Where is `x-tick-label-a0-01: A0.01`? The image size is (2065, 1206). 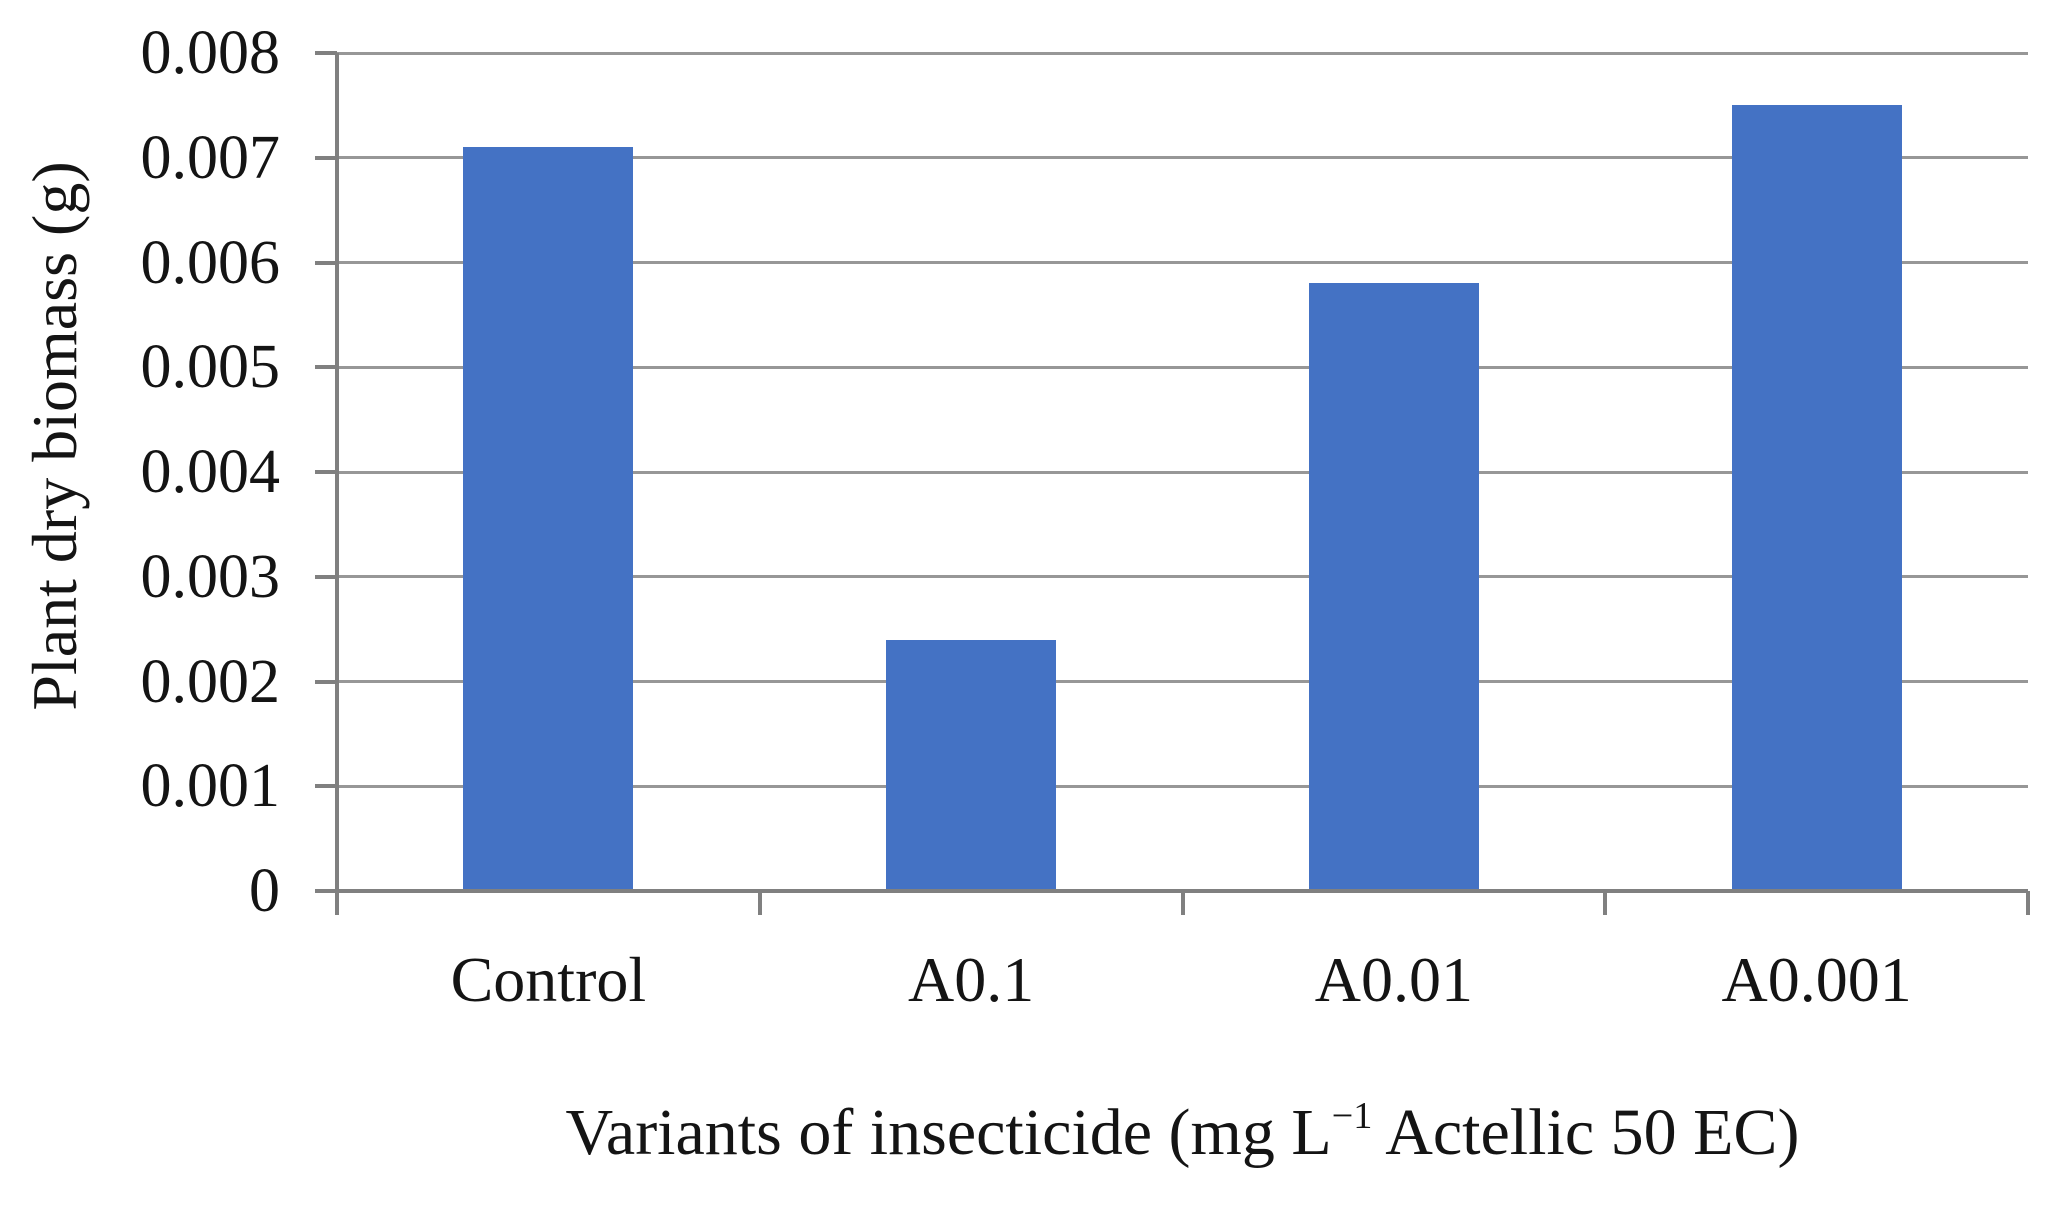
x-tick-label-a0-01: A0.01 is located at coordinates (1393, 979).